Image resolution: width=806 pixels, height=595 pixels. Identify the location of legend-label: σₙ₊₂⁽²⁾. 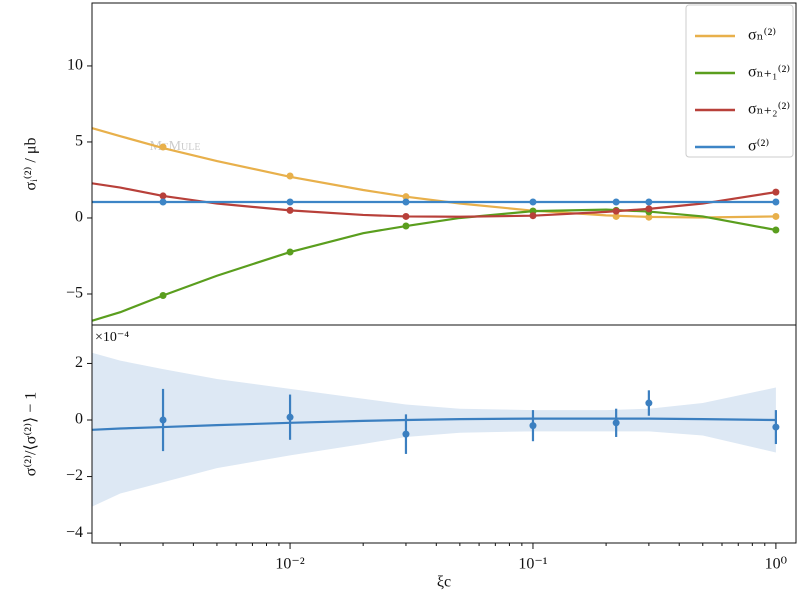
(769, 109).